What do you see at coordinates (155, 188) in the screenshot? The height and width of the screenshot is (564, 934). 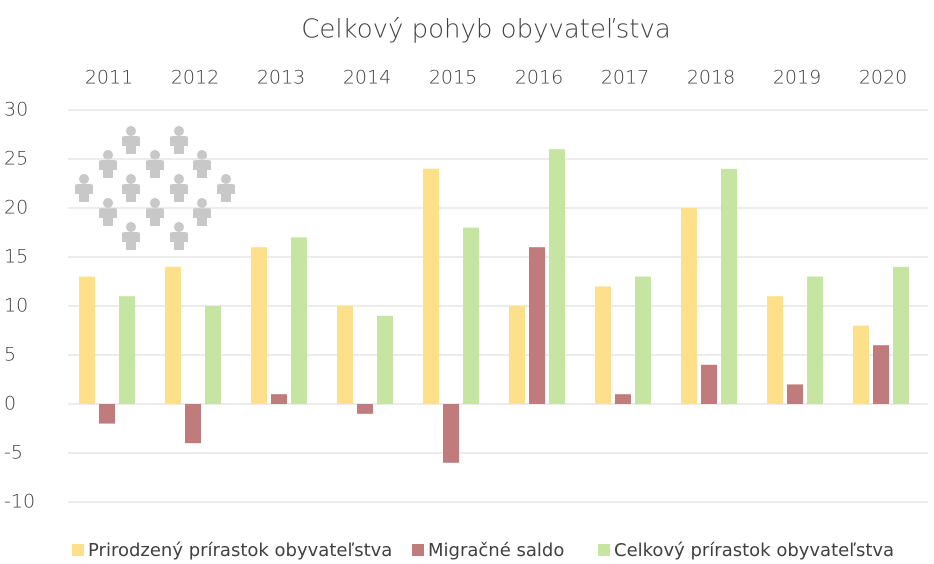 I see `people-icon` at bounding box center [155, 188].